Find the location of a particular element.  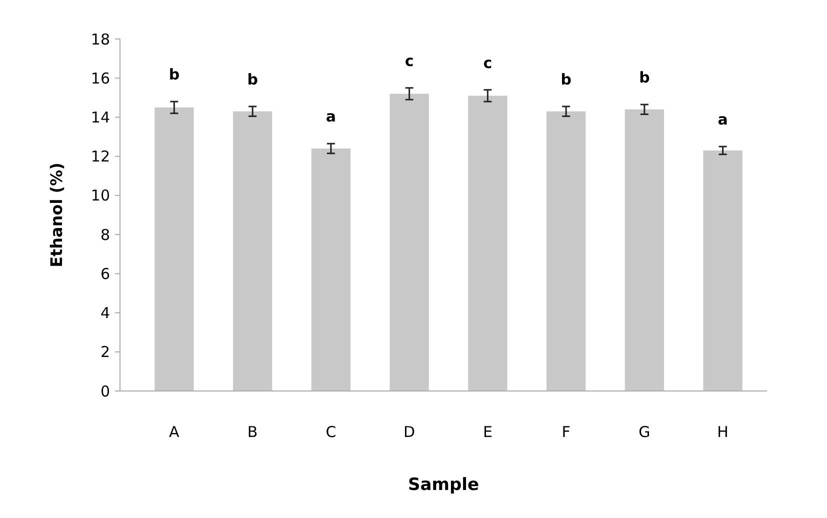

x-tick-label: H is located at coordinates (722, 432).